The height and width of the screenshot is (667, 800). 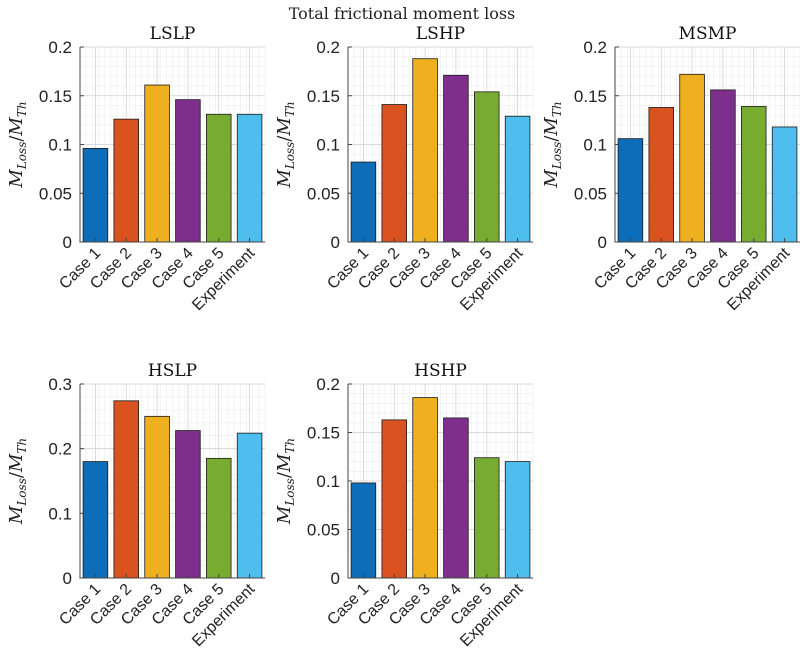 I want to click on chart-title: HSHP, so click(x=440, y=371).